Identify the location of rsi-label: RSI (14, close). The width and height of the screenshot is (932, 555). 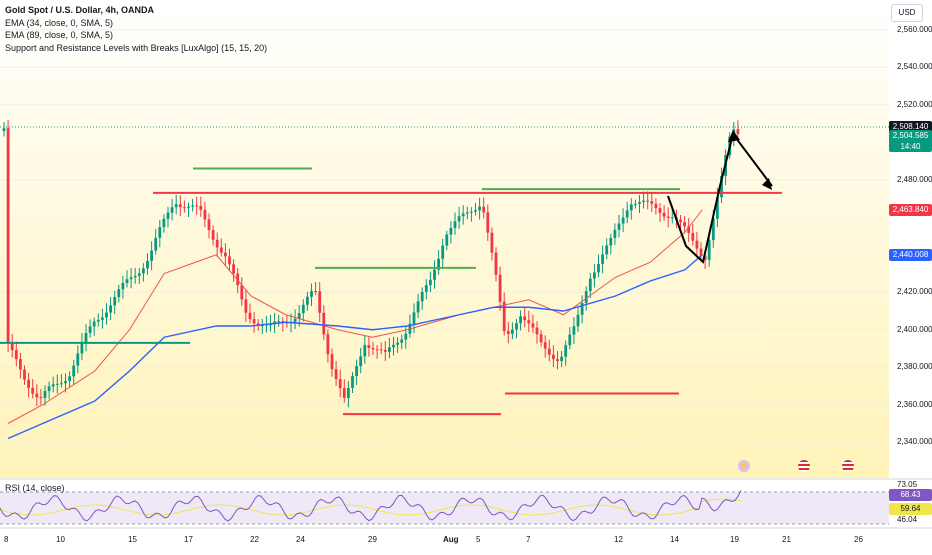
(35, 488).